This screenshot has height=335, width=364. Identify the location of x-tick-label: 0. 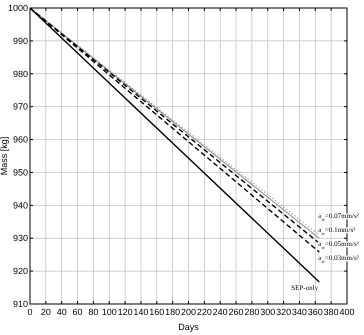
(30, 312).